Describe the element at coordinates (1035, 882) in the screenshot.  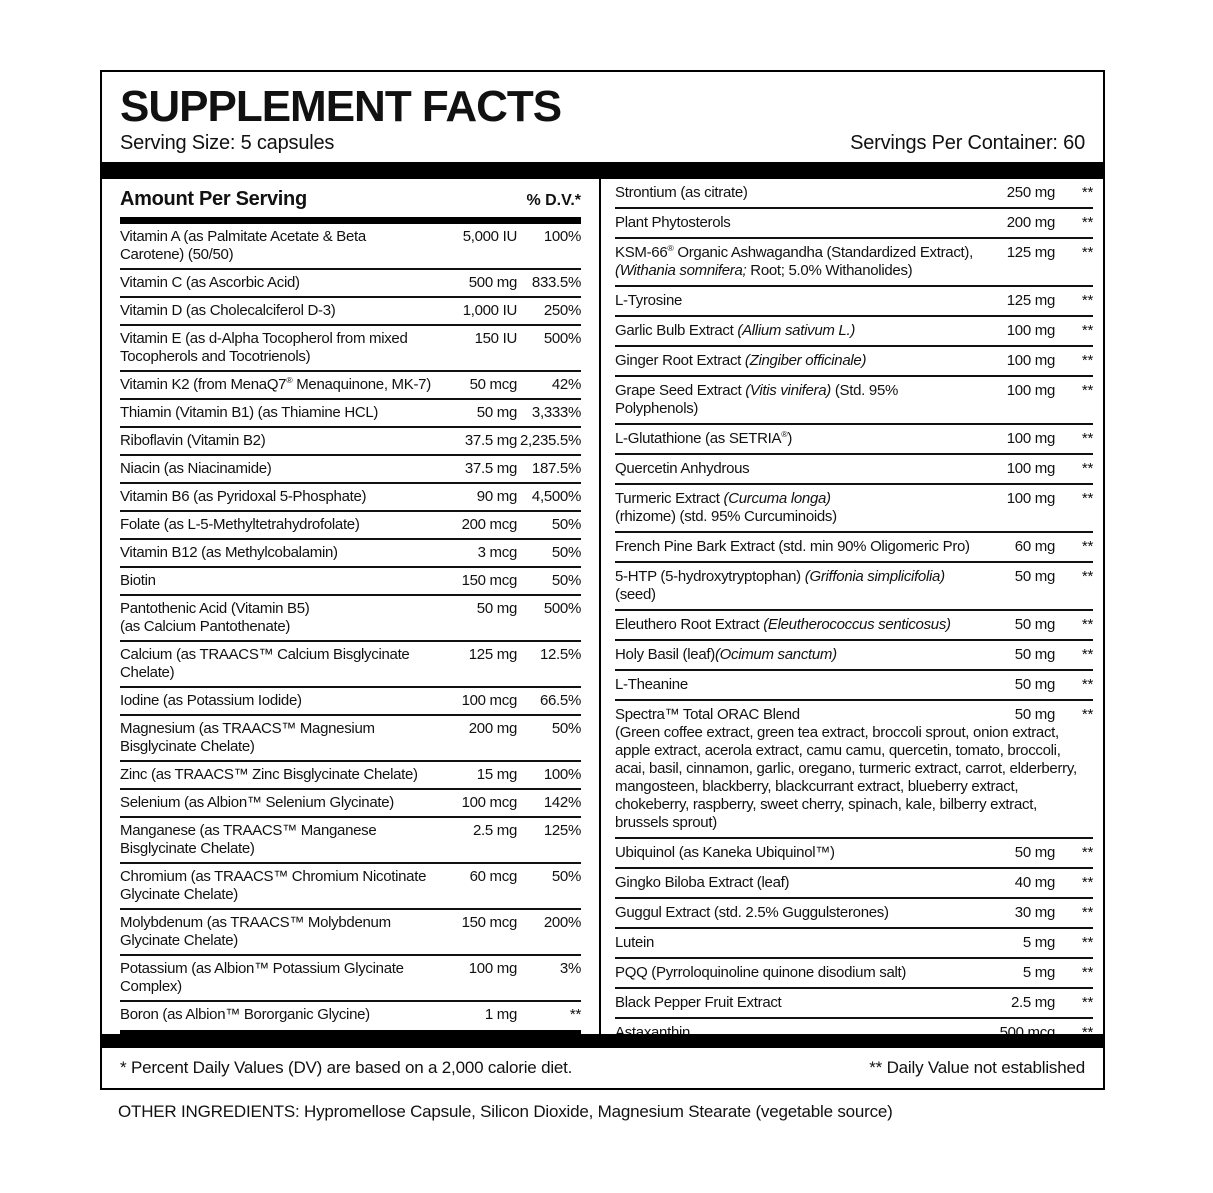
I see `ingredient-amount: 40 mg` at that location.